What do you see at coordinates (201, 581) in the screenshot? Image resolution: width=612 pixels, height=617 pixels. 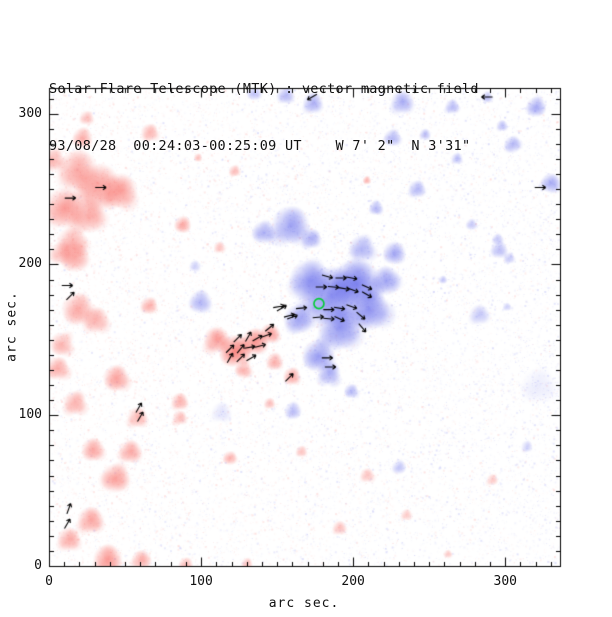 I see `x-tick-label: 100` at bounding box center [201, 581].